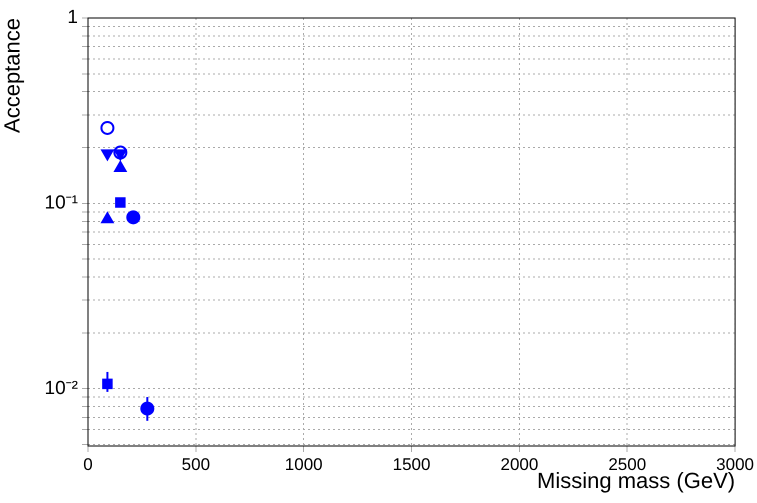  What do you see at coordinates (411, 464) in the screenshot?
I see `x-tick-label: 1500` at bounding box center [411, 464].